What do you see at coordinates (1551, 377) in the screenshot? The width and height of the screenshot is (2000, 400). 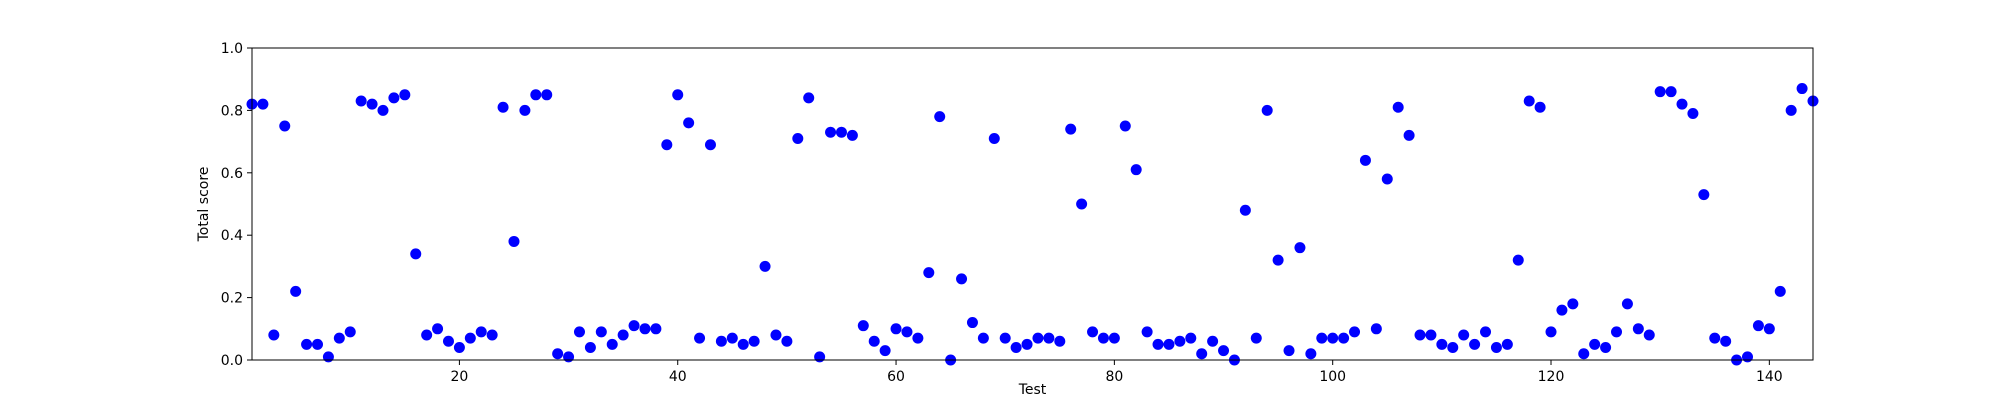 I see `x-tick-label: 120` at bounding box center [1551, 377].